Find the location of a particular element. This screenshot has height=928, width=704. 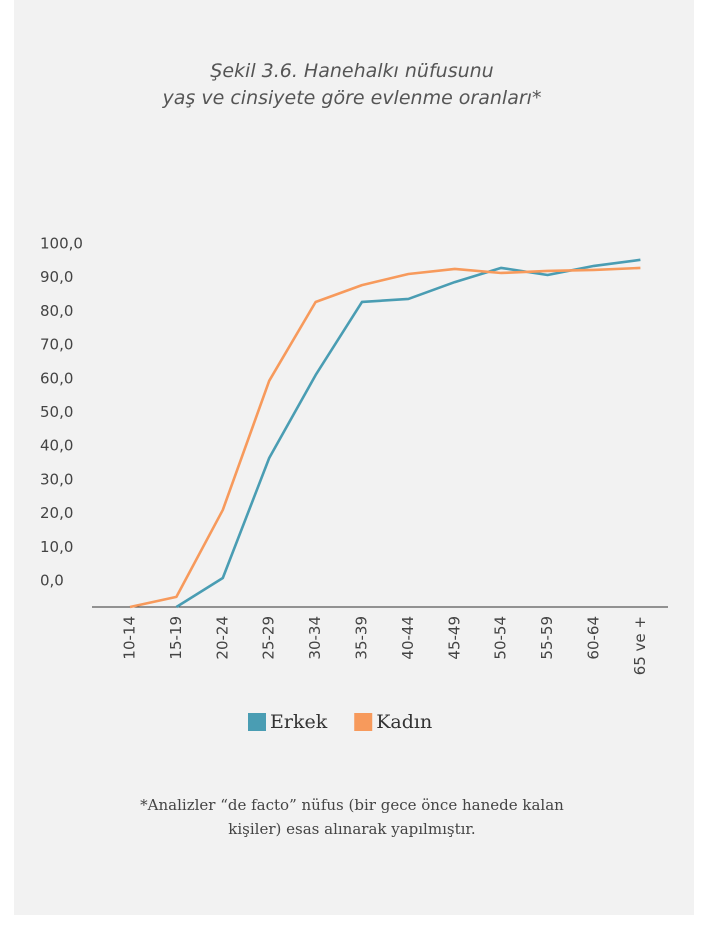

footnote: kişiler) esas alınarak yapılmıştır. is located at coordinates (351, 829).